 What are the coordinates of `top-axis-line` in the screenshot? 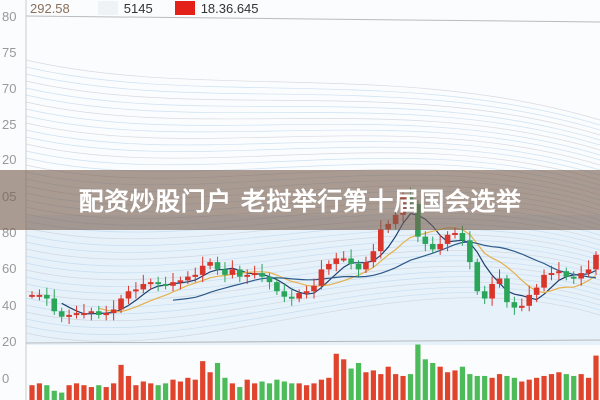 It's located at (312, 19).